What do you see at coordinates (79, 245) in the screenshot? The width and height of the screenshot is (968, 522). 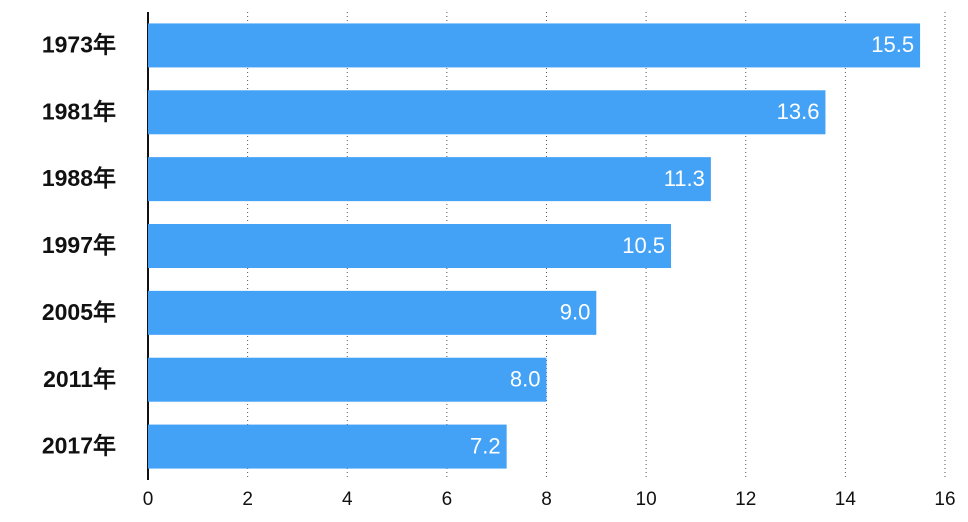 I see `y-tick-label: 1997年` at bounding box center [79, 245].